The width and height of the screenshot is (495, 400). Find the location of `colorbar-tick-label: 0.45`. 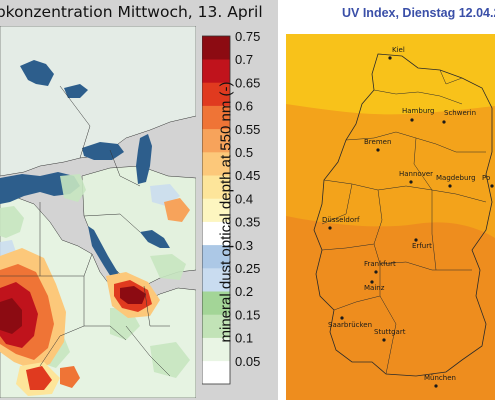

colorbar-tick-label: 0.45 is located at coordinates (247, 175).